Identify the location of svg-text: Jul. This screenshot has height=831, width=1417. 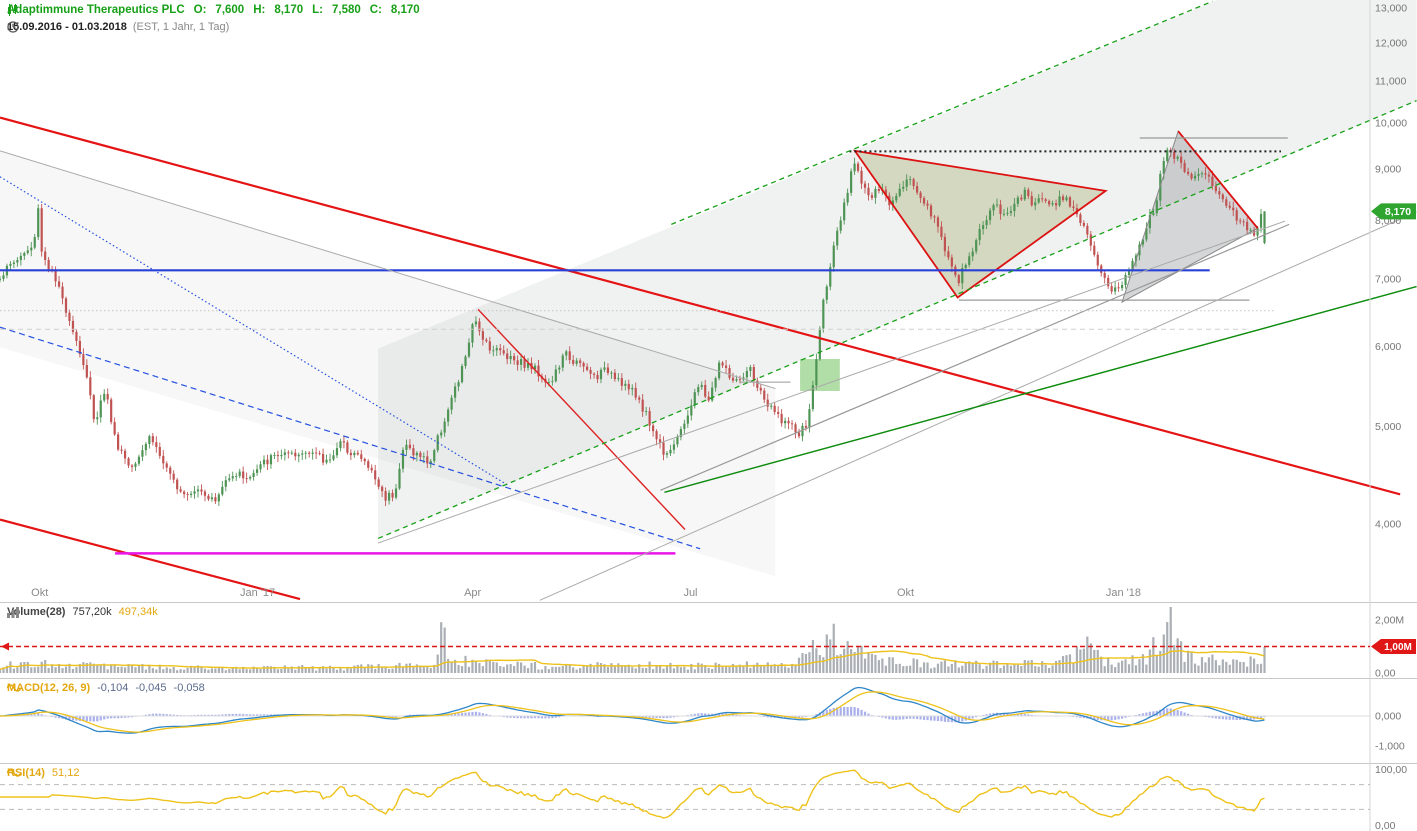
(690, 593).